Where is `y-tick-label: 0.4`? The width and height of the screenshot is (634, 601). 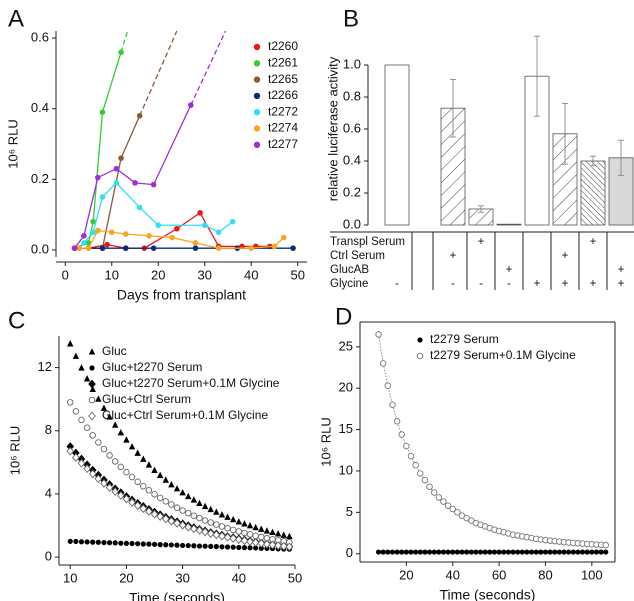
y-tick-label: 0.4 is located at coordinates (40, 107).